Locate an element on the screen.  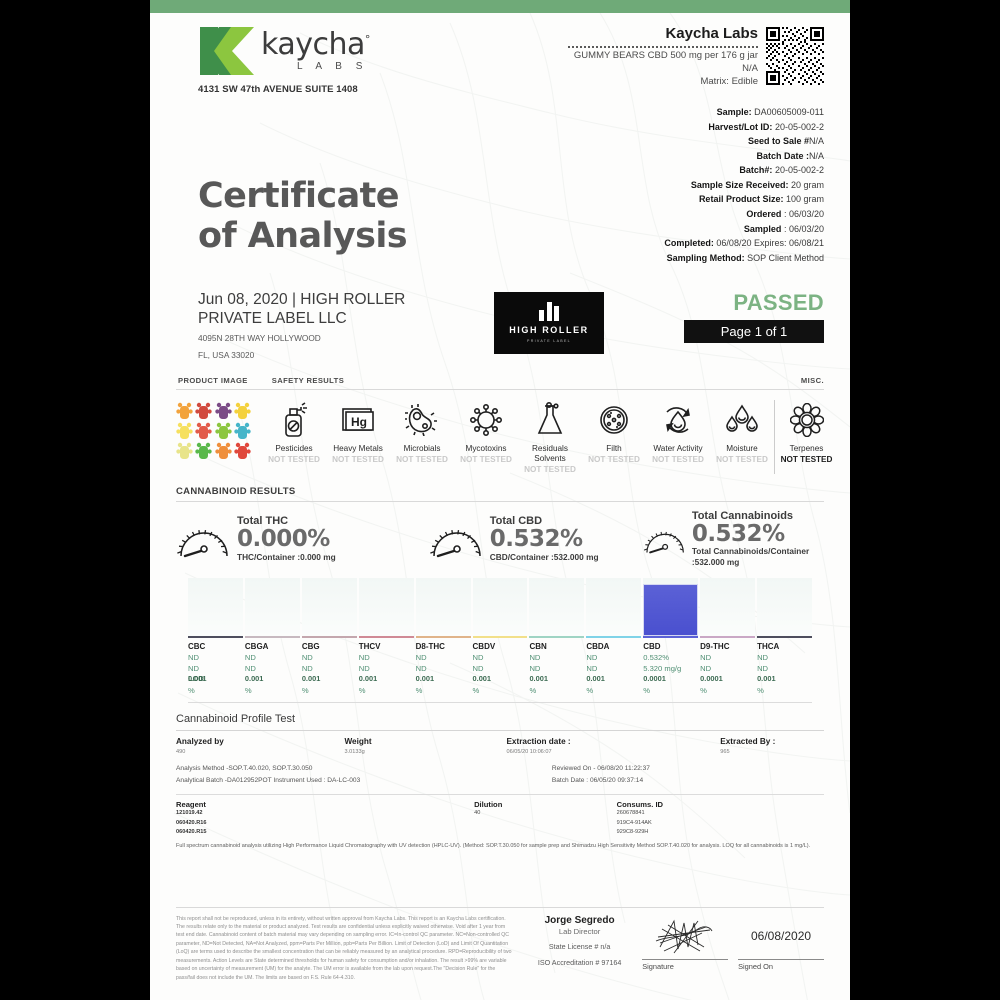
label-safety-results: SAFETY RESULTS is located at coordinates (308, 380).